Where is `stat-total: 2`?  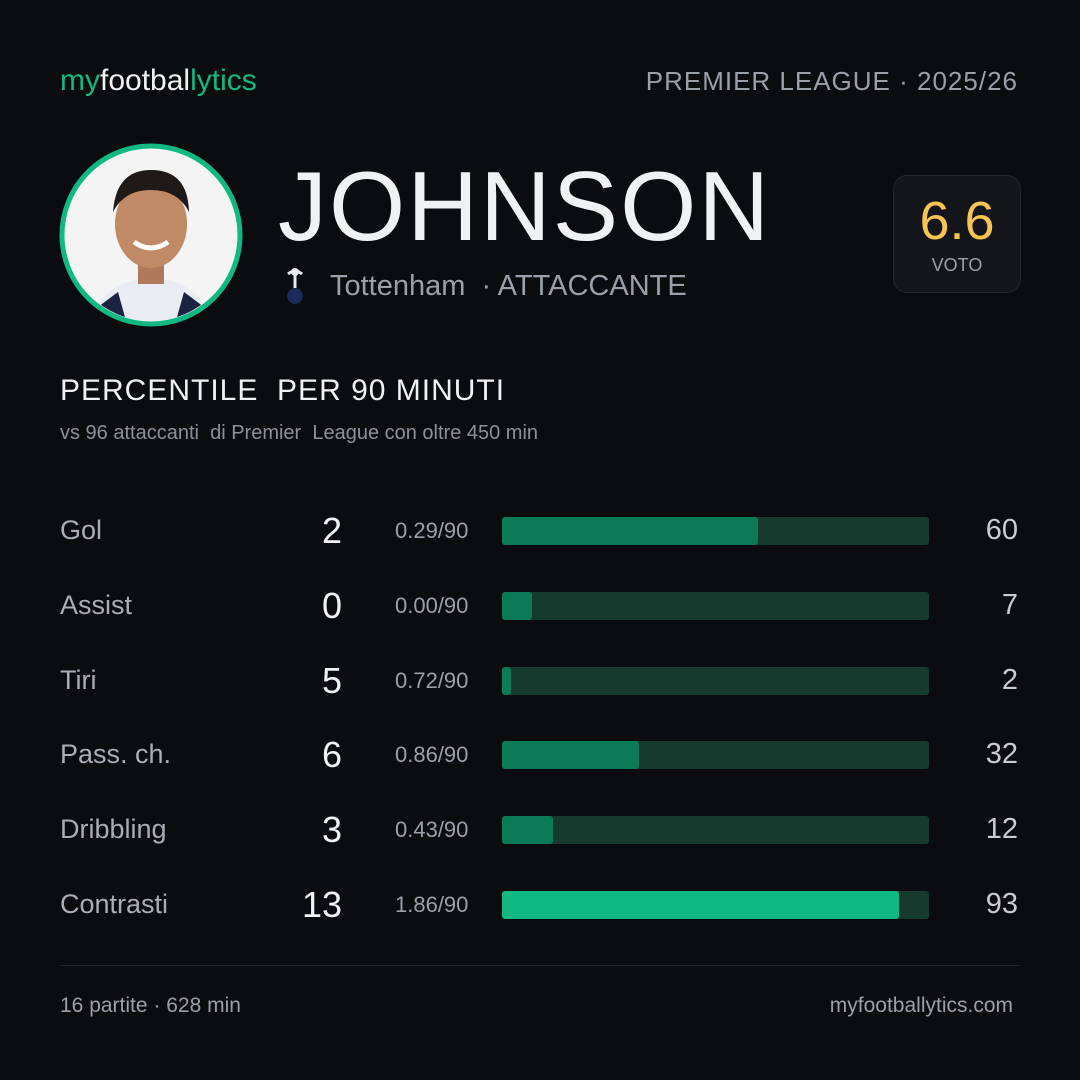 stat-total: 2 is located at coordinates (331, 530).